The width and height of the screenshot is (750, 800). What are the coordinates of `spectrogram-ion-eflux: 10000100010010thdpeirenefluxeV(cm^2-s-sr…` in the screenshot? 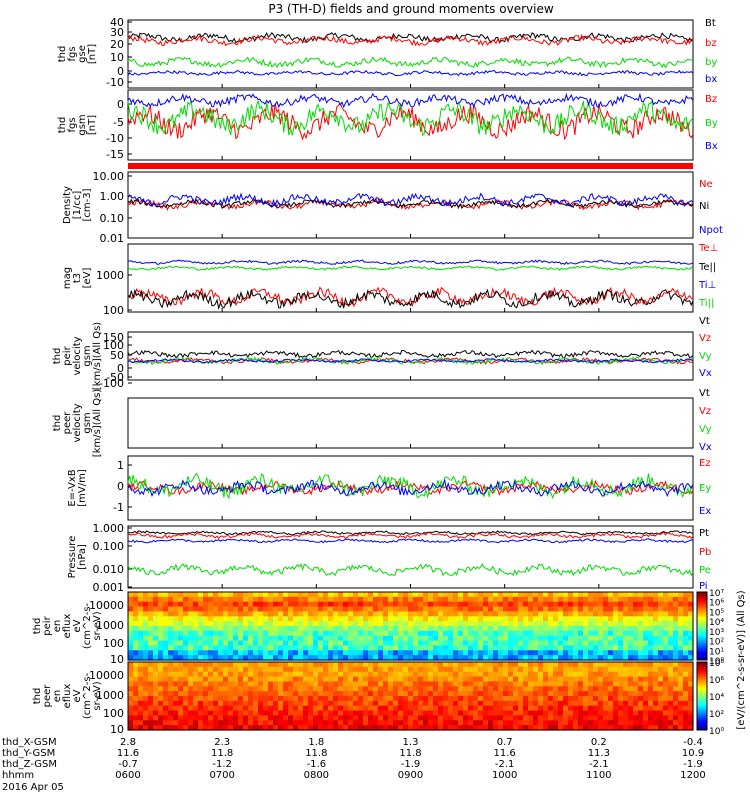 It's located at (378, 628).